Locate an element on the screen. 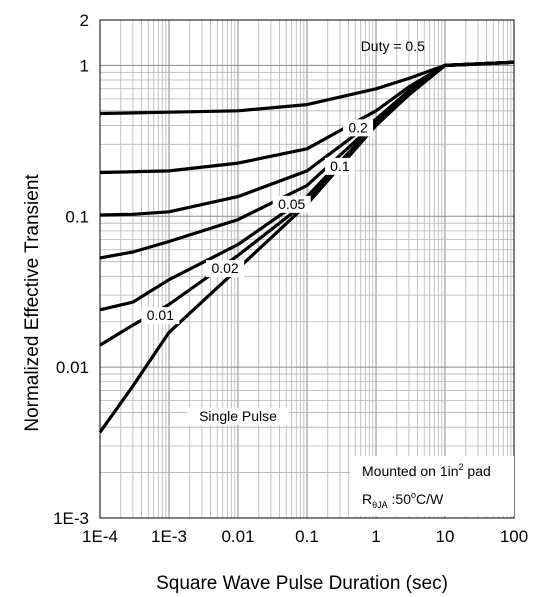 The width and height of the screenshot is (540, 597). series-label-3: 0.1 is located at coordinates (340, 166).